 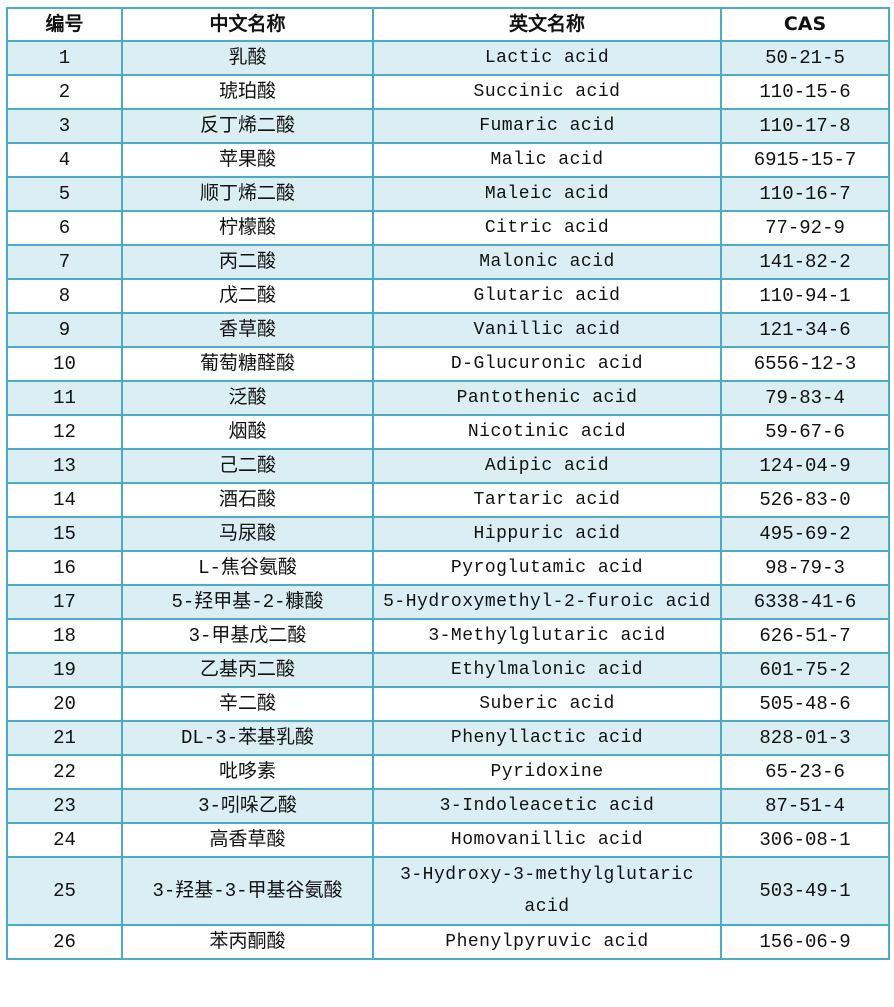 I want to click on chinese-name-cell: 辛二酸, so click(x=247, y=704).